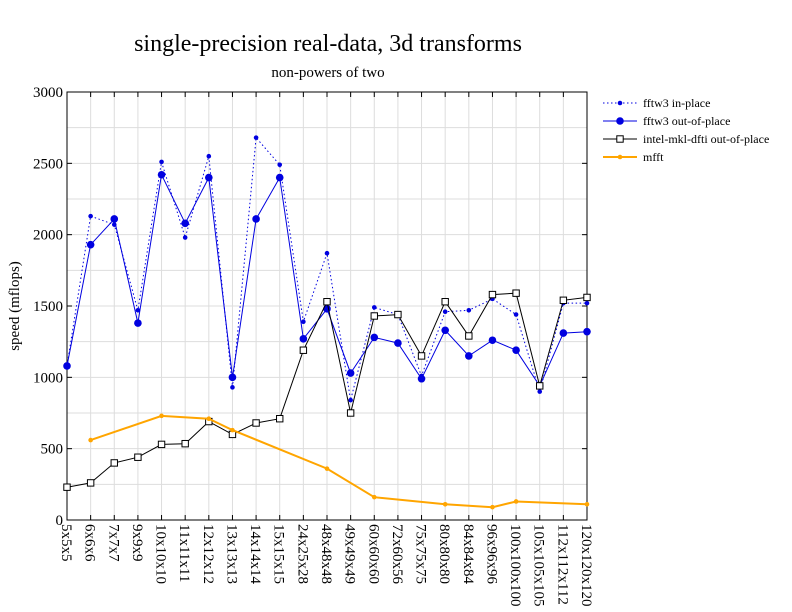 The image size is (792, 612). I want to click on x-tick-label: 72x60x56, so click(397, 554).